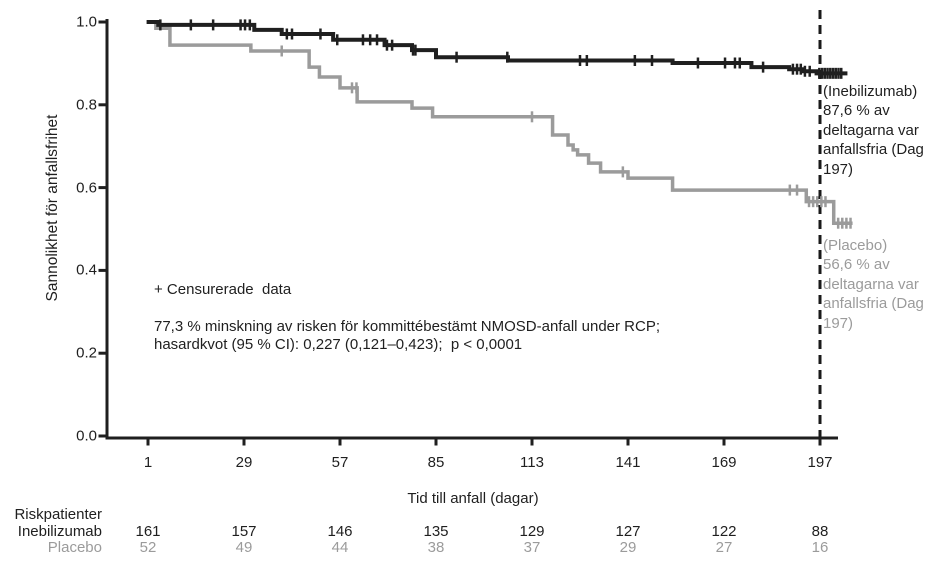  Describe the element at coordinates (86, 353) in the screenshot. I see `y-tick-label: 0.2` at that location.